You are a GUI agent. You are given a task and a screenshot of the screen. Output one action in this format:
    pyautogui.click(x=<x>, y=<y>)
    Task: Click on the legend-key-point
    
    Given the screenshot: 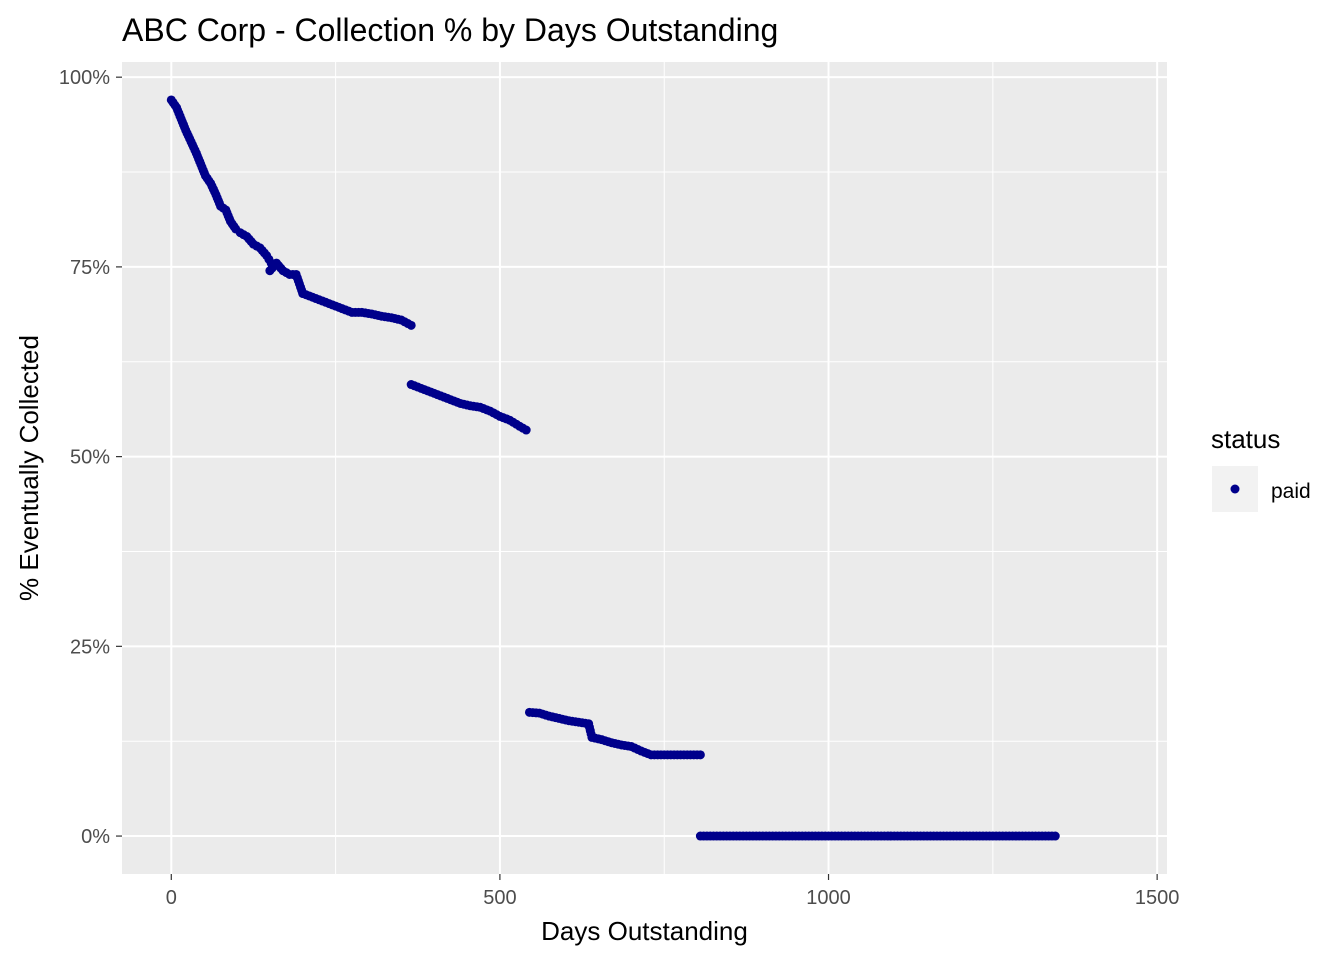 What is the action you would take?
    pyautogui.click(x=1235, y=489)
    